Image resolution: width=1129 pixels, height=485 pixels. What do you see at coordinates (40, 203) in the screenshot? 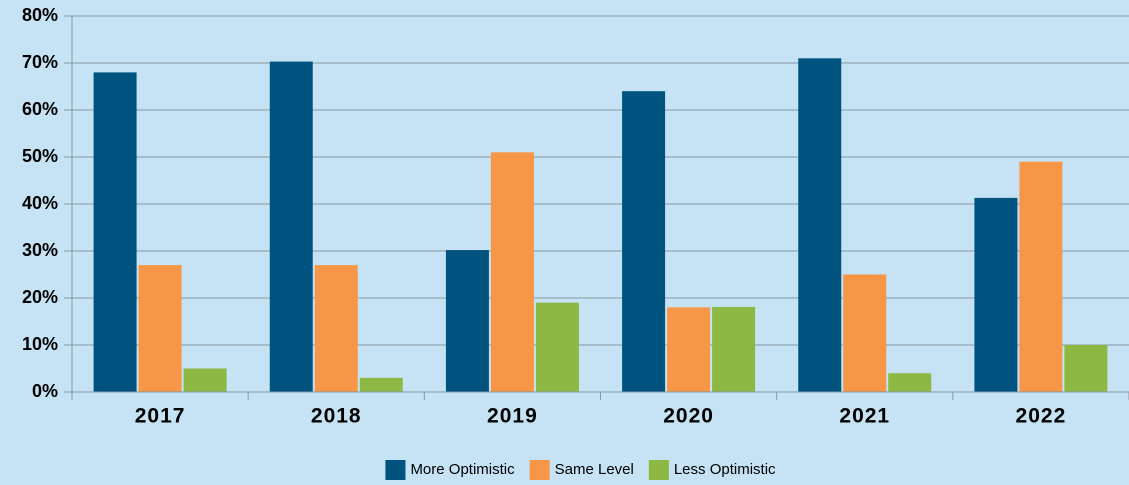
I see `y-tick-label: 40%` at bounding box center [40, 203].